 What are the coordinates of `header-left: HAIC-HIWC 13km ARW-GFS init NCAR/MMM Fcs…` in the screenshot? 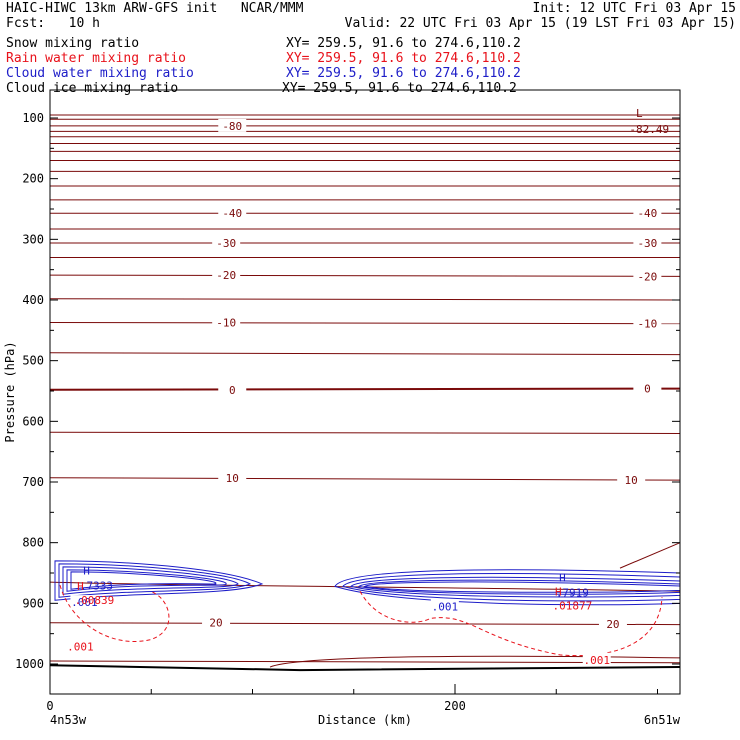 It's located at (154, 16).